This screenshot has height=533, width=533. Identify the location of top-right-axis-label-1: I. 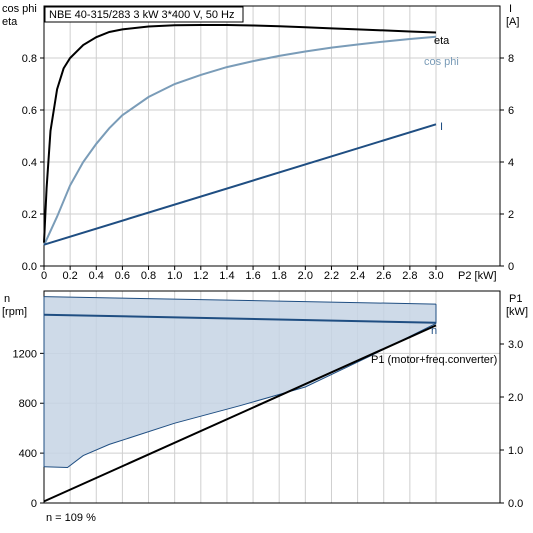
(510, 9).